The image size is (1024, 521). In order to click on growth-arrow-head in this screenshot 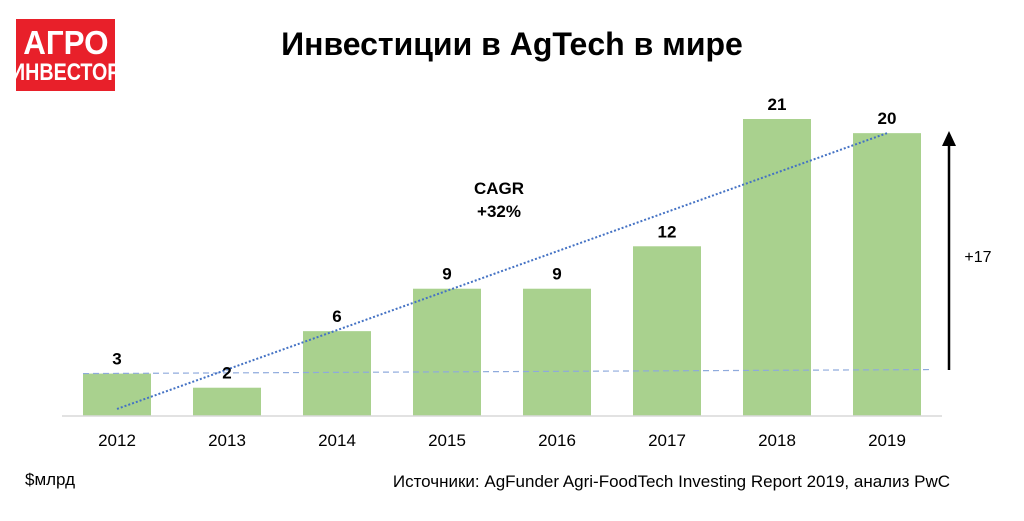, I will do `click(949, 138)`.